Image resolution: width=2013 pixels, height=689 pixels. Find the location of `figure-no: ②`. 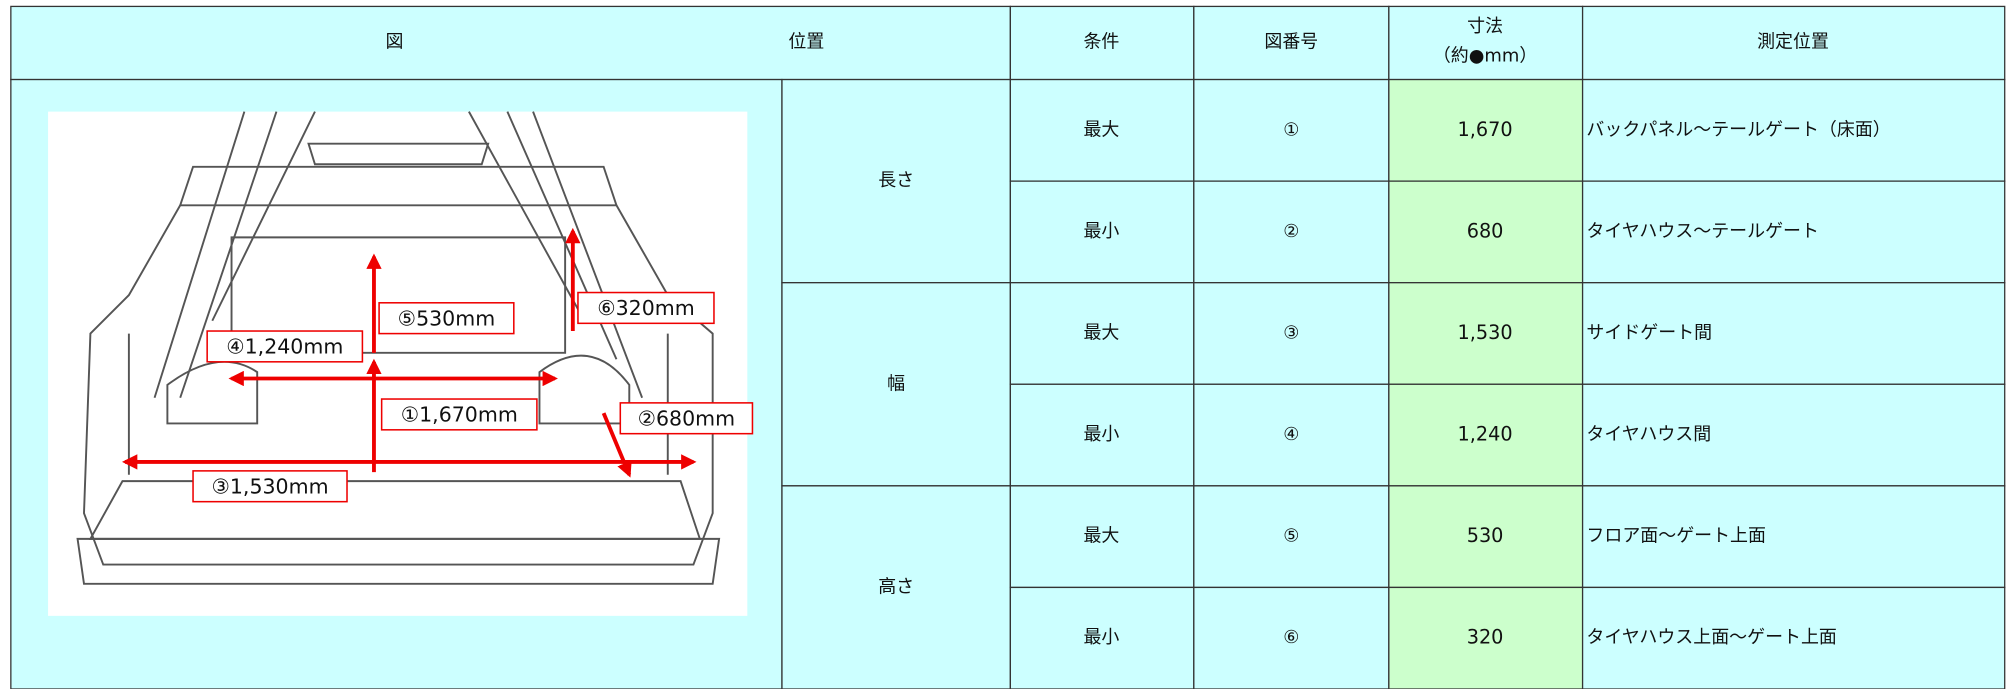

figure-no: ② is located at coordinates (1291, 231).